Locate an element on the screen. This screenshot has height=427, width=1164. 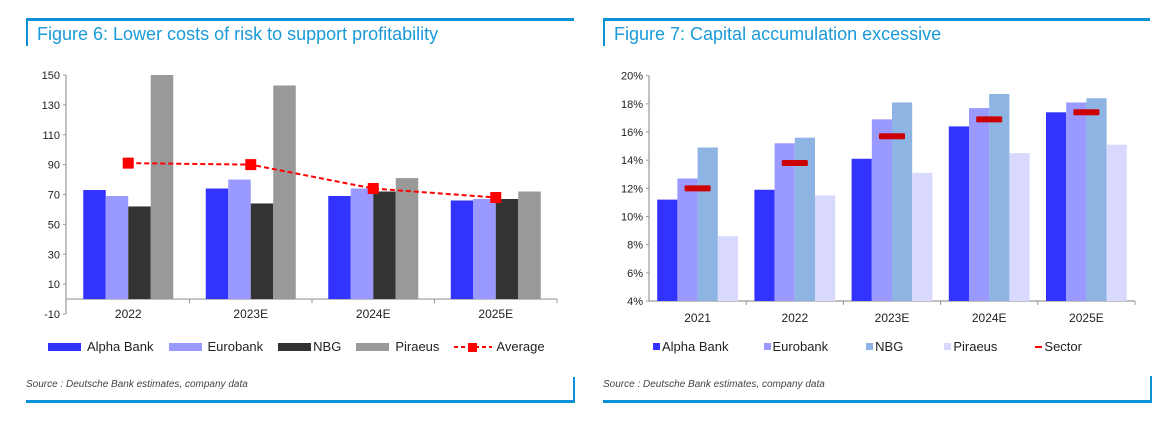
bar-alpha-bank-2023e is located at coordinates (861, 229).